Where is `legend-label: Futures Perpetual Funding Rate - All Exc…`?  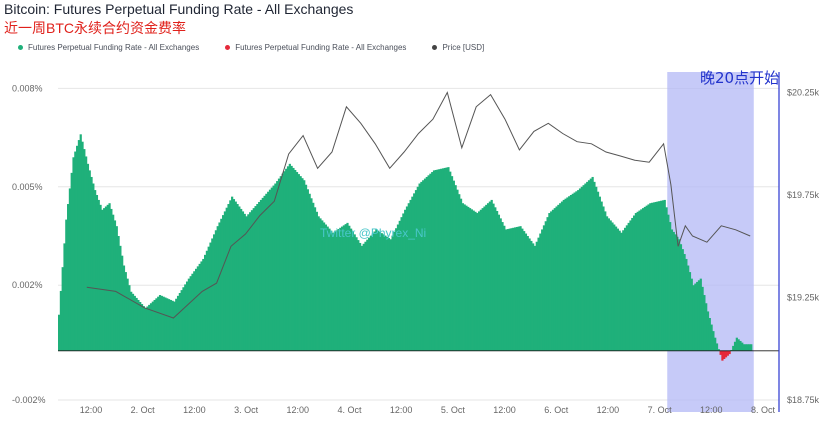 legend-label: Futures Perpetual Funding Rate - All Exc… is located at coordinates (321, 47).